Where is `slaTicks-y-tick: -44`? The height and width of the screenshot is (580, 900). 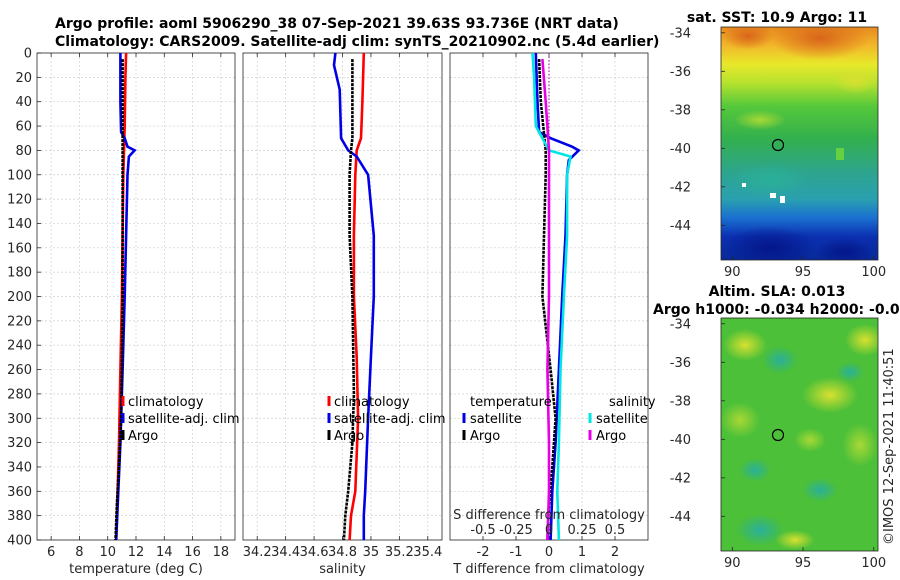 slaTicks-y-tick: -44 is located at coordinates (680, 517).